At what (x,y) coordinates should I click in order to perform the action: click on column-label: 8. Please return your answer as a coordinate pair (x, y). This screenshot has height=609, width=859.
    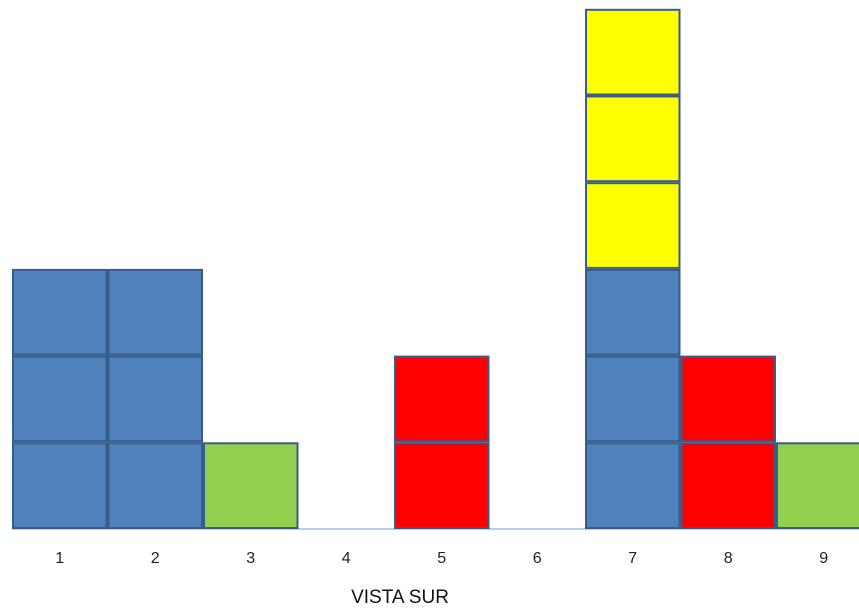
    Looking at the image, I should click on (728, 558).